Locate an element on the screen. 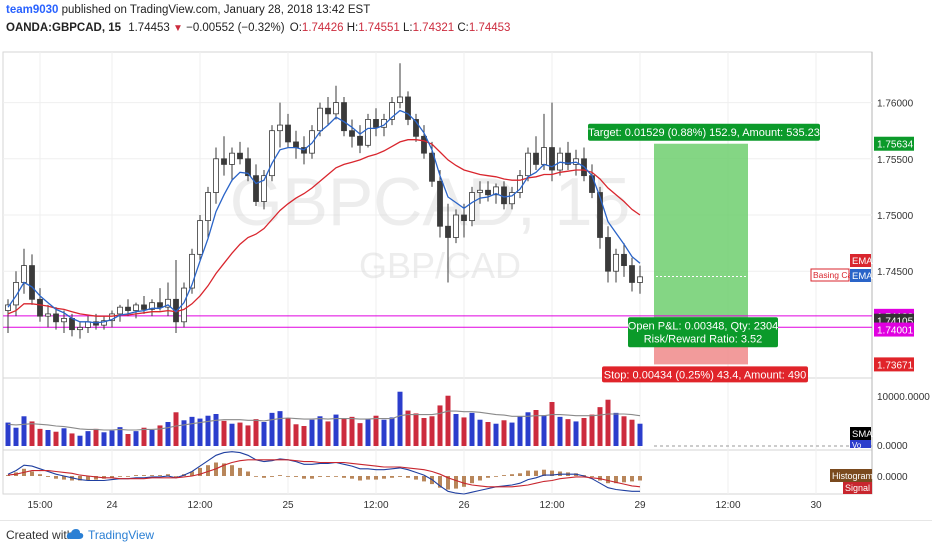  ema-slow-tag-text: EMA is located at coordinates (862, 261).